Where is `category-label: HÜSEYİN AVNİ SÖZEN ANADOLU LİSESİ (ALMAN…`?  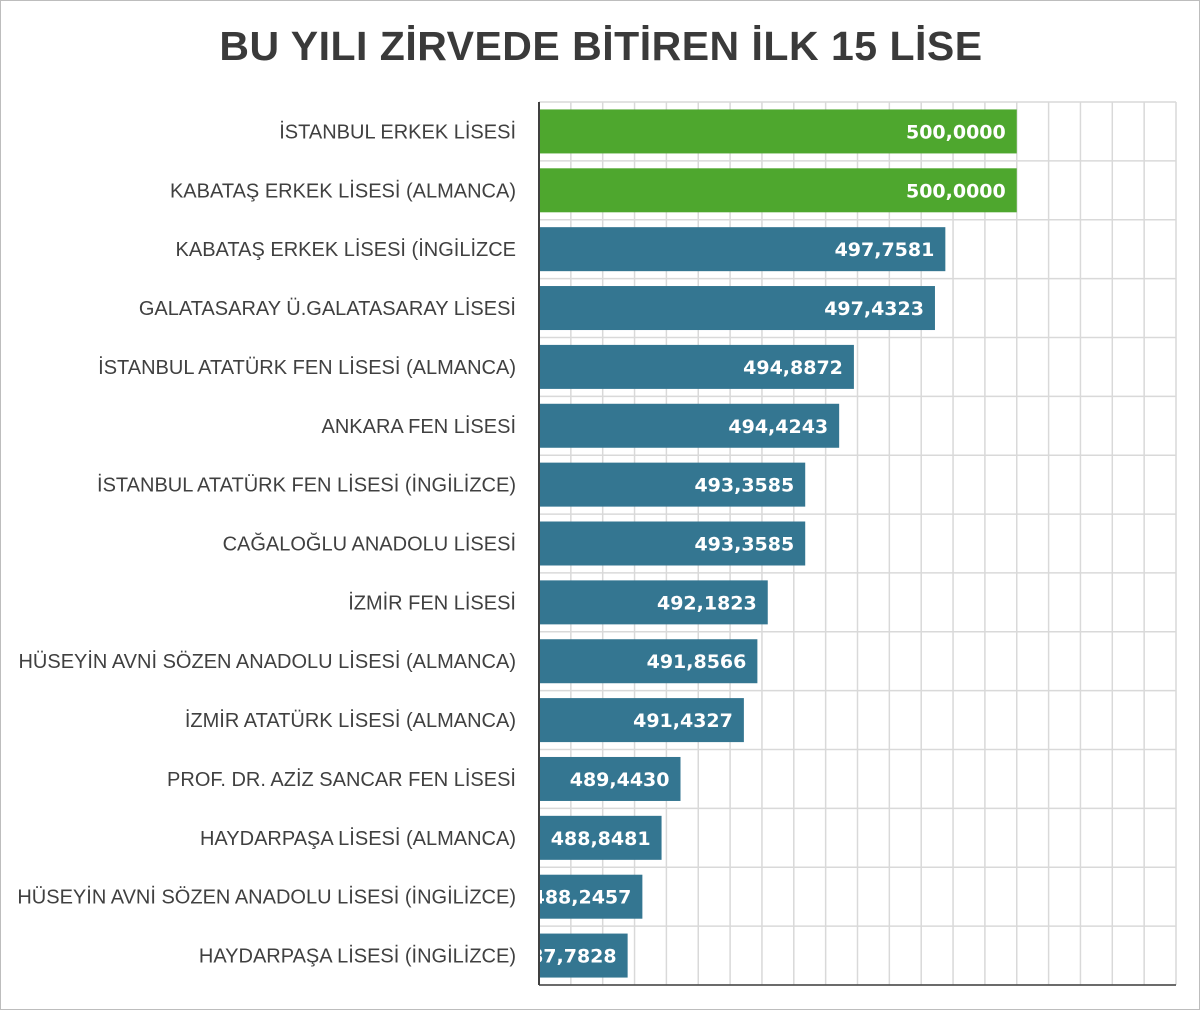
category-label: HÜSEYİN AVNİ SÖZEN ANADOLU LİSESİ (ALMAN… is located at coordinates (267, 661).